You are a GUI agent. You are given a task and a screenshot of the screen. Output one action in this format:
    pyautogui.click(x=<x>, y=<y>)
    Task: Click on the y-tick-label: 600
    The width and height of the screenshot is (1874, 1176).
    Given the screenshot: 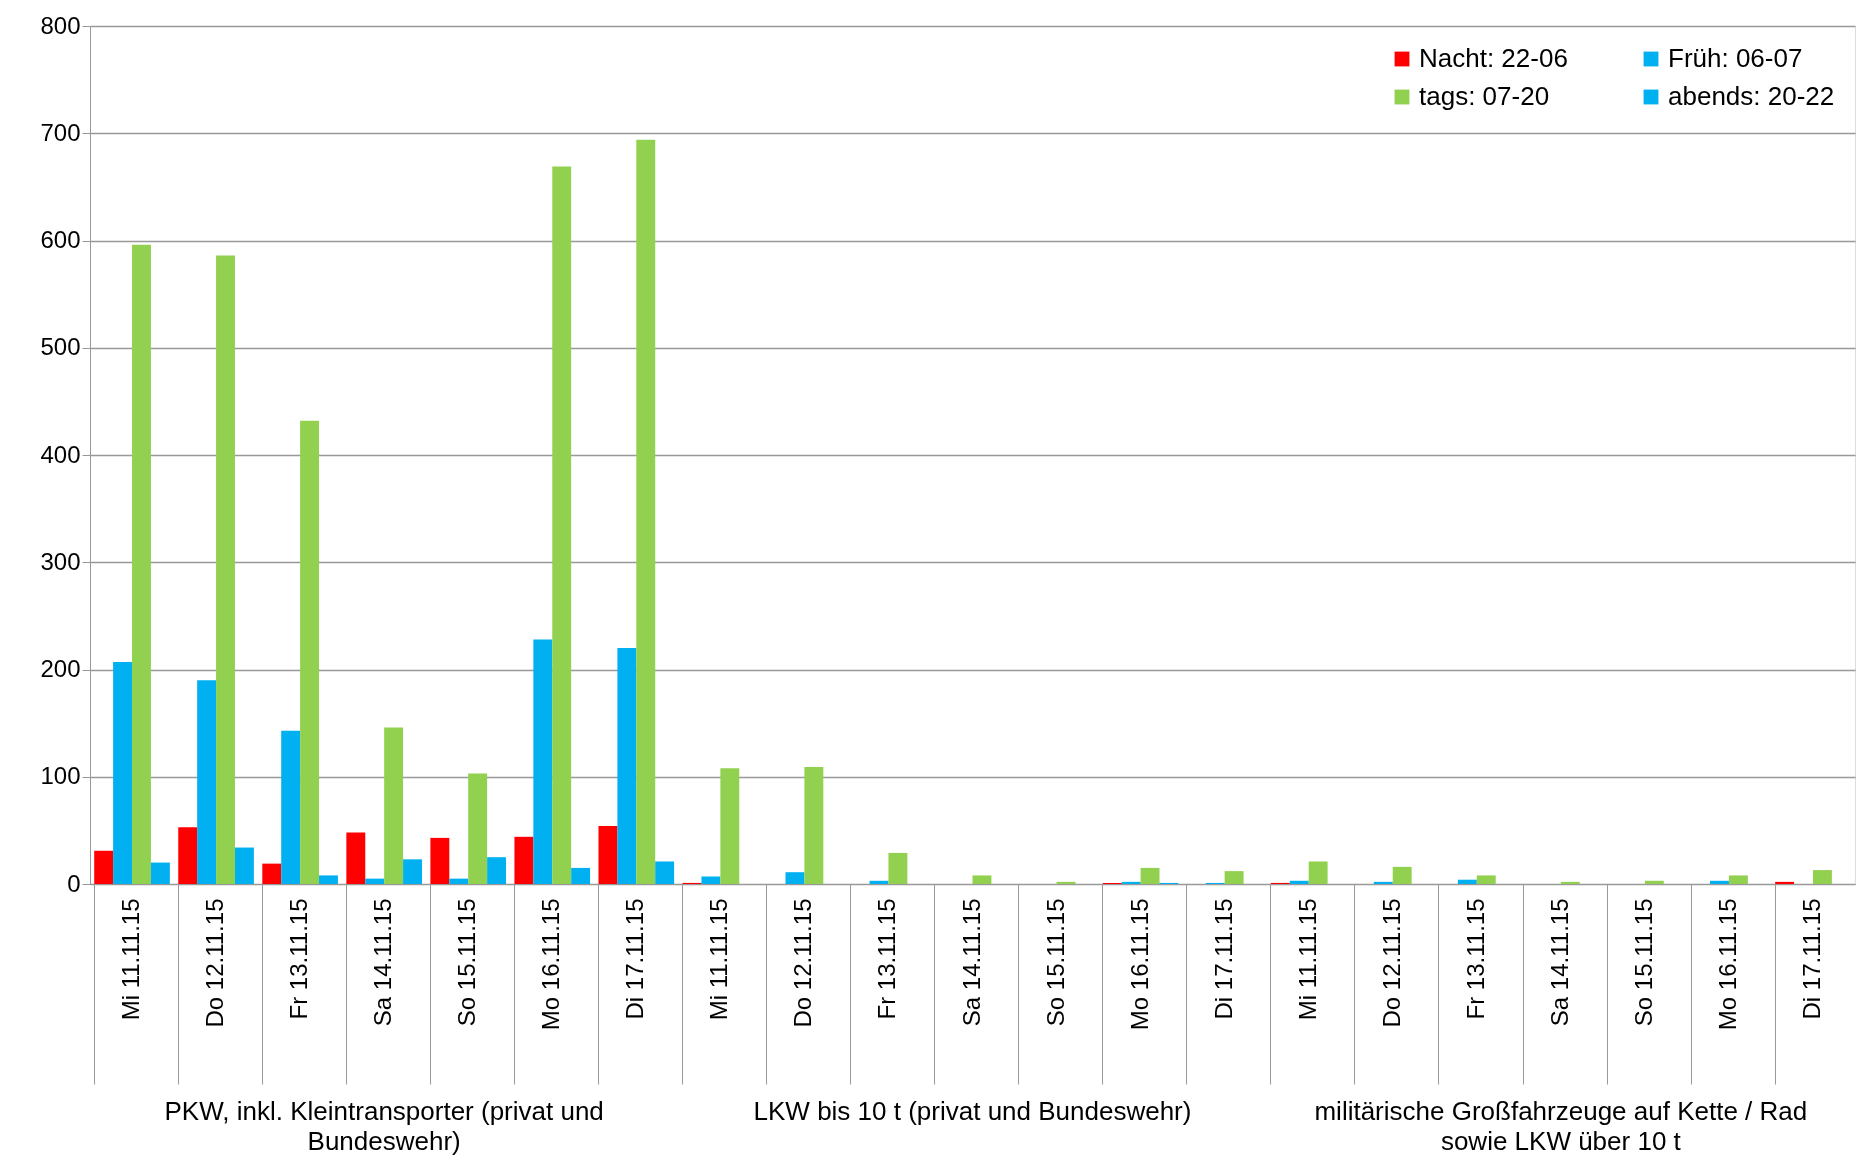 What is the action you would take?
    pyautogui.click(x=60, y=239)
    